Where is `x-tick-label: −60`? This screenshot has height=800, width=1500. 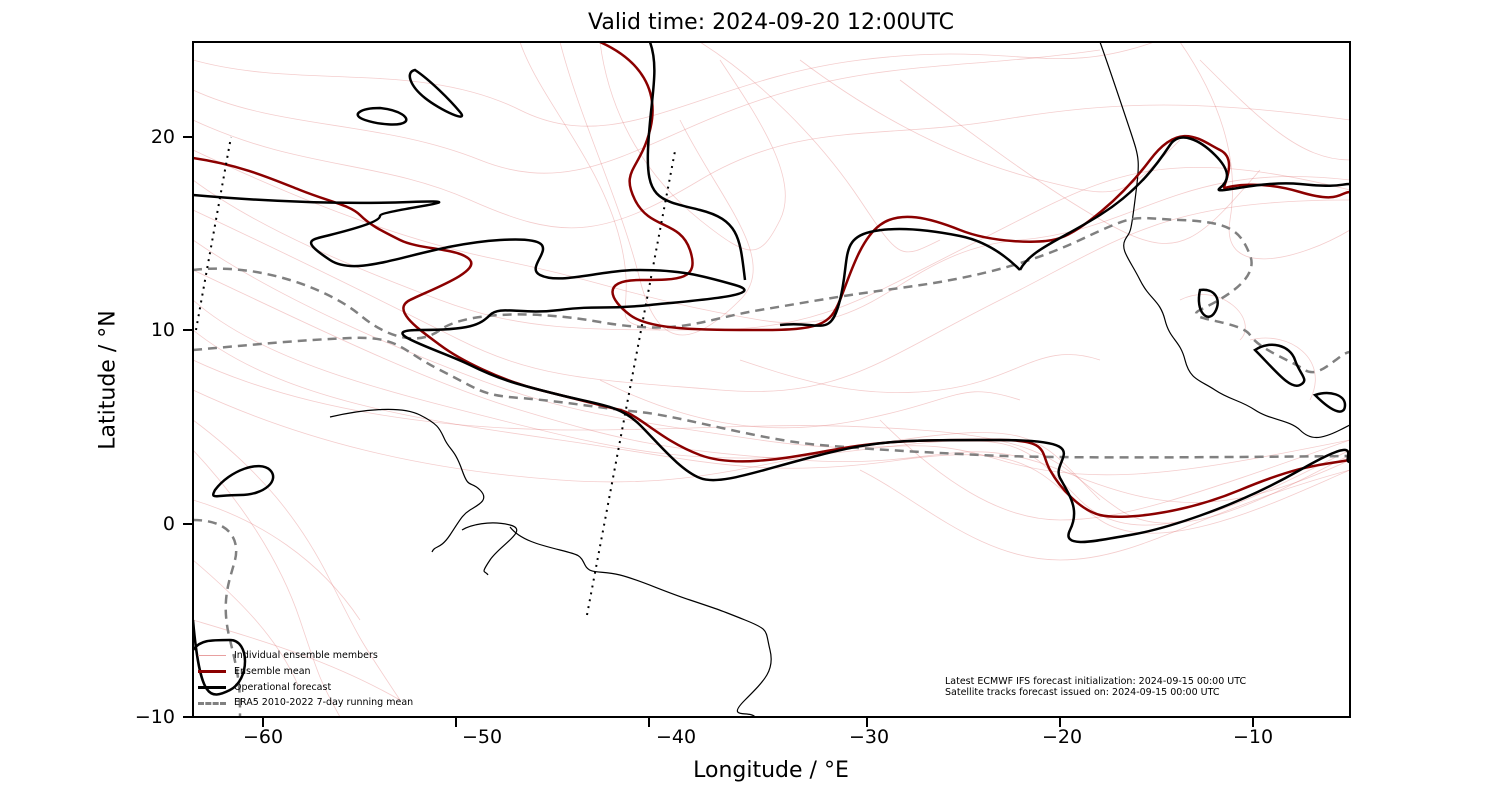 x-tick-label: −60 is located at coordinates (263, 737).